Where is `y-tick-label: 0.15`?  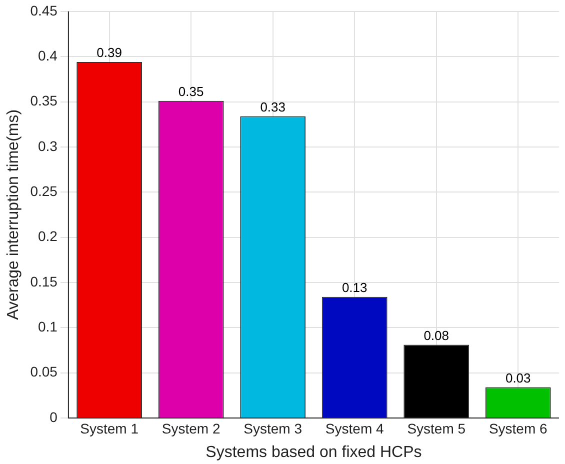
y-tick-label: 0.15 is located at coordinates (44, 281).